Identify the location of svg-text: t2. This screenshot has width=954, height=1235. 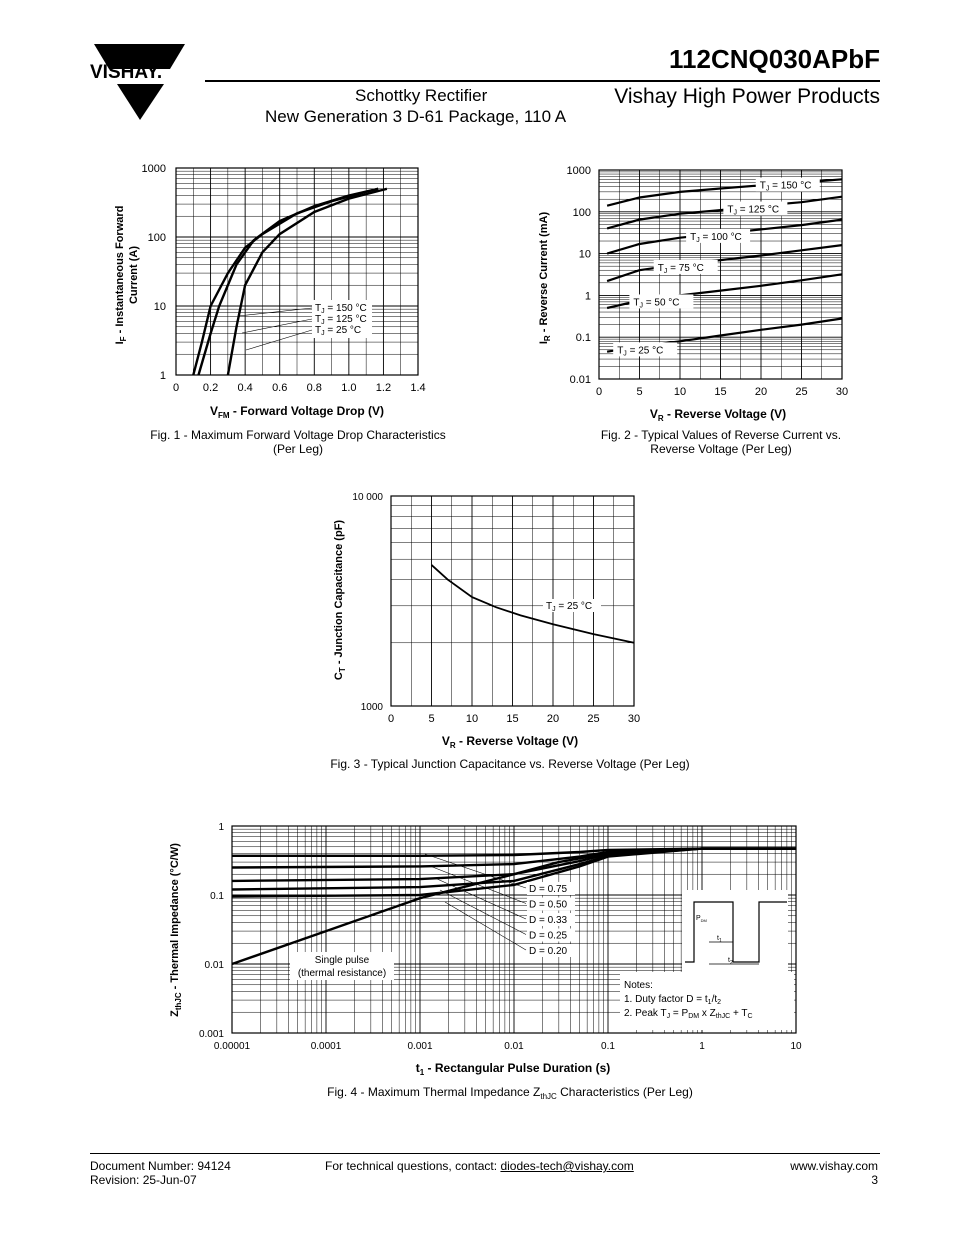
(730, 961).